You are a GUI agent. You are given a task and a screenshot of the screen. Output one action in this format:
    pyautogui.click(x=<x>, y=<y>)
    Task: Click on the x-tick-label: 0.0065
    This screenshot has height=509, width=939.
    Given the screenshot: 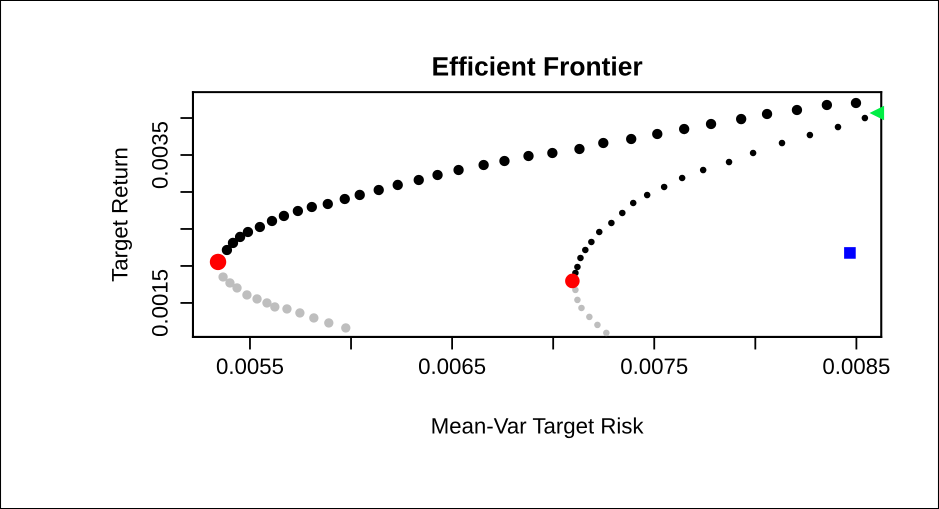 What is the action you would take?
    pyautogui.click(x=452, y=366)
    